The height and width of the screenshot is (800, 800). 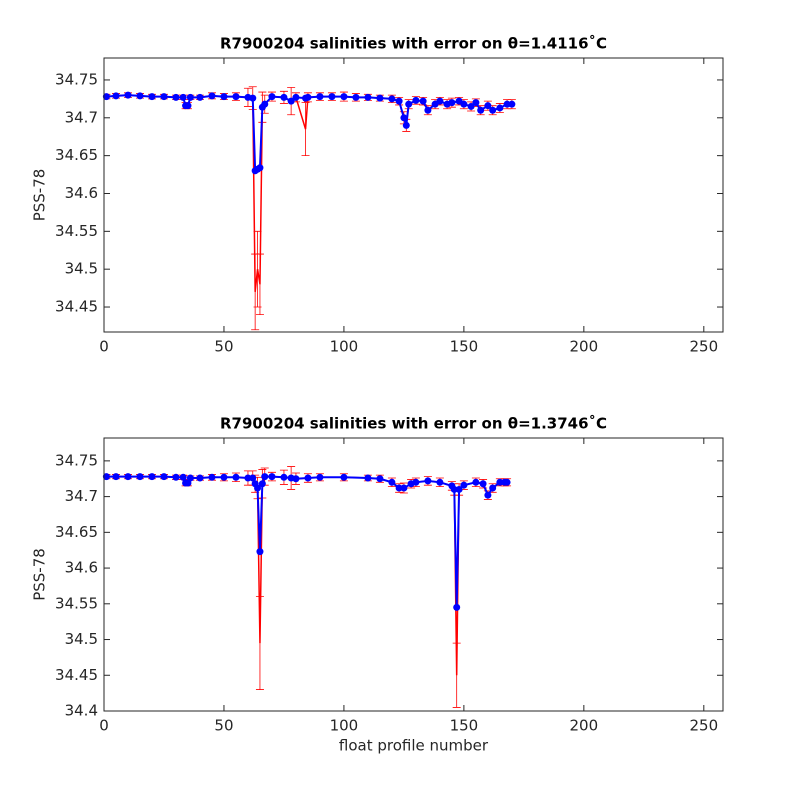 What do you see at coordinates (464, 726) in the screenshot?
I see `x-tick-label: 150` at bounding box center [464, 726].